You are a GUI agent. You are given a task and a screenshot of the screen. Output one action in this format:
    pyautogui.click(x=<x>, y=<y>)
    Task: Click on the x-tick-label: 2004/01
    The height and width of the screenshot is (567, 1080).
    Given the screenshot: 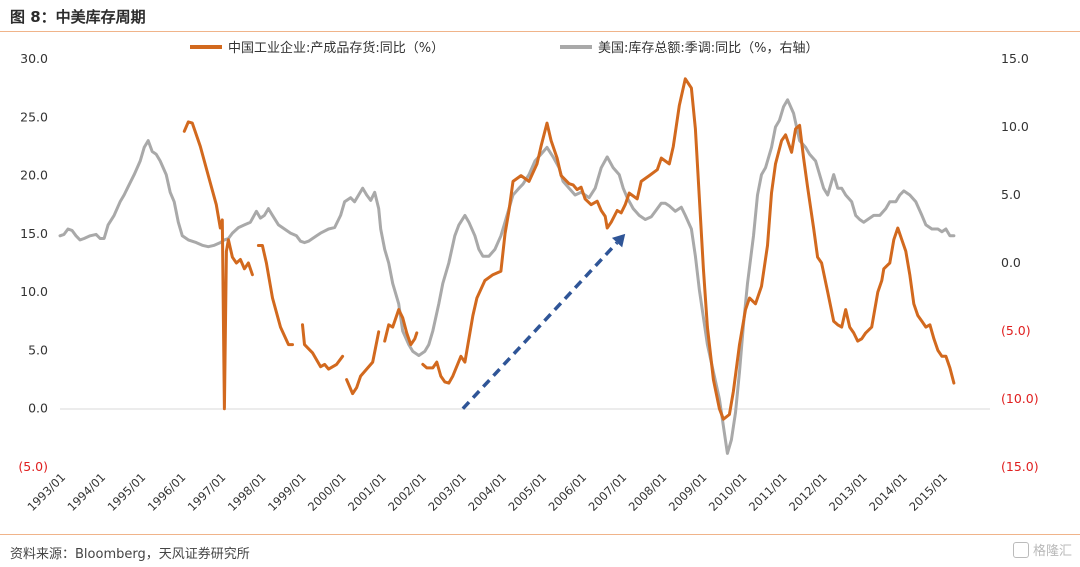 What is the action you would take?
    pyautogui.click(x=487, y=492)
    